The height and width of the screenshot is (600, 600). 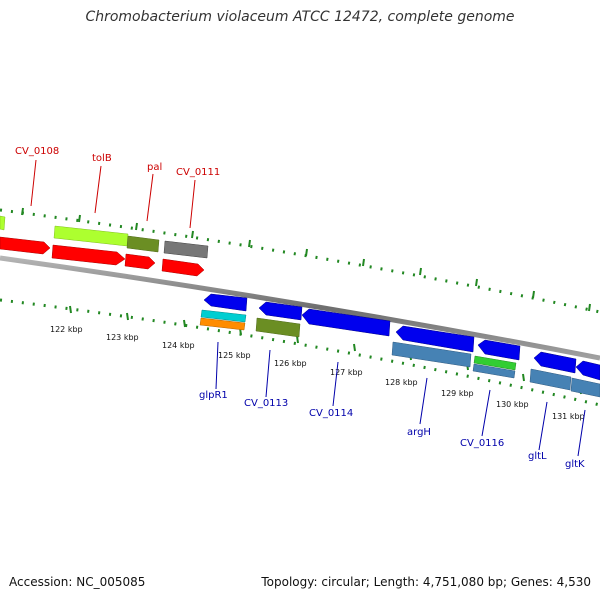 What do you see at coordinates (234, 355) in the screenshot?
I see `scale-label: 125 kbp` at bounding box center [234, 355].